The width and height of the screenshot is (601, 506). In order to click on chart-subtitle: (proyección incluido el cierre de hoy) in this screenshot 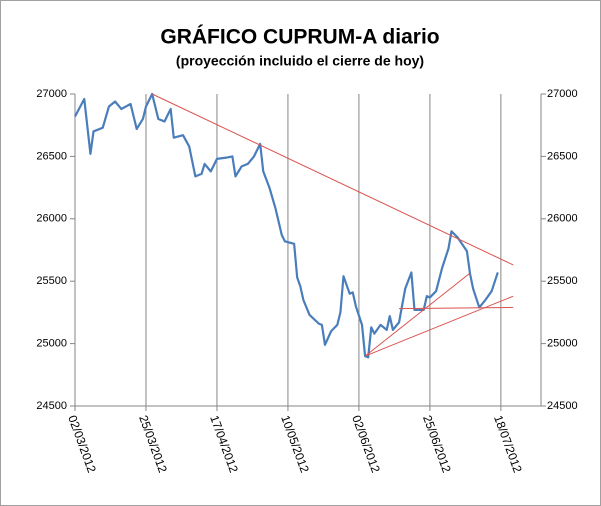, I will do `click(300, 61)`.